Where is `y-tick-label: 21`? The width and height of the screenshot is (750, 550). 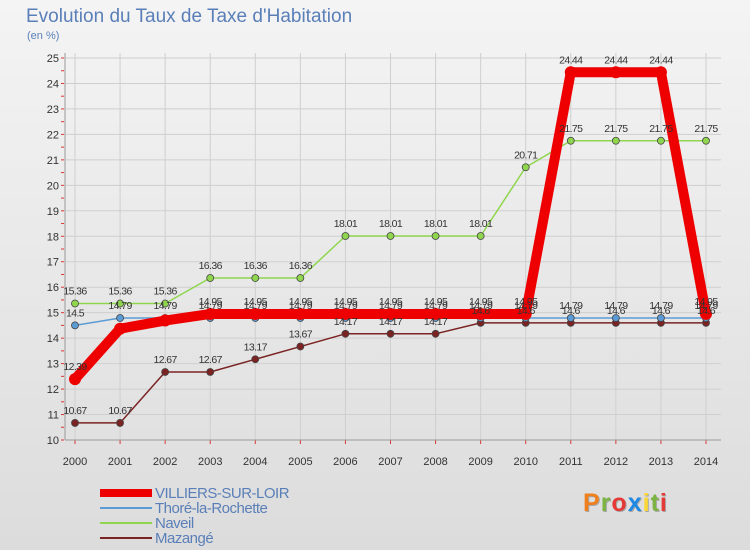 y-tick-label: 21 is located at coordinates (53, 161).